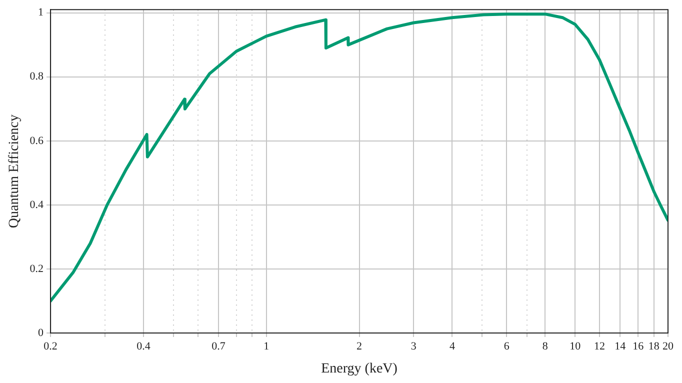 The height and width of the screenshot is (383, 682). I want to click on y-tick-label: 0.8, so click(37, 76).